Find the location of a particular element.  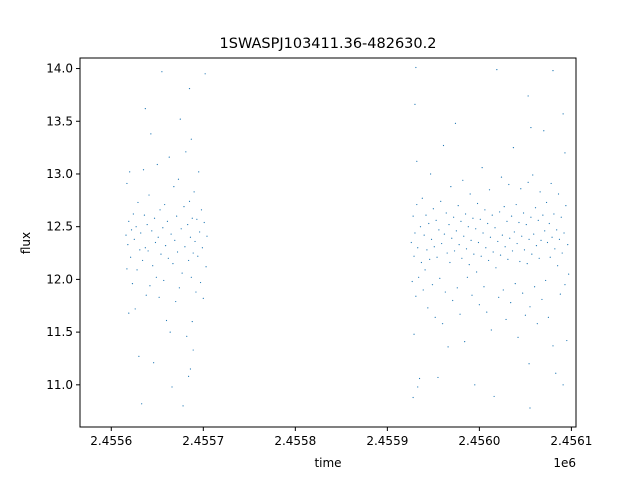

x-tick-label: 2.4560 is located at coordinates (479, 441).